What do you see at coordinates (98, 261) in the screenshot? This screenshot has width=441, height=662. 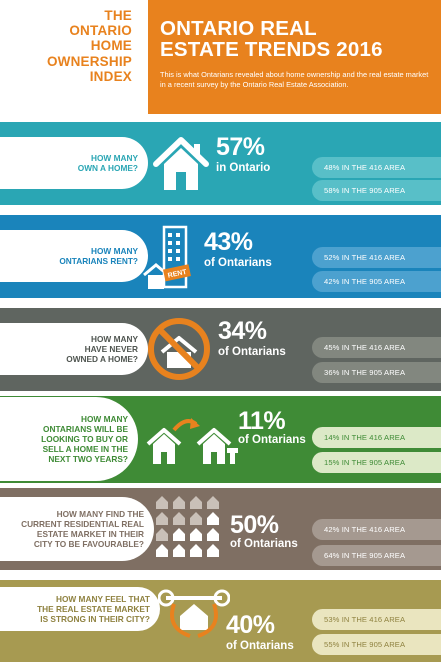 I see `question-line: ONTARIANS RENT?` at bounding box center [98, 261].